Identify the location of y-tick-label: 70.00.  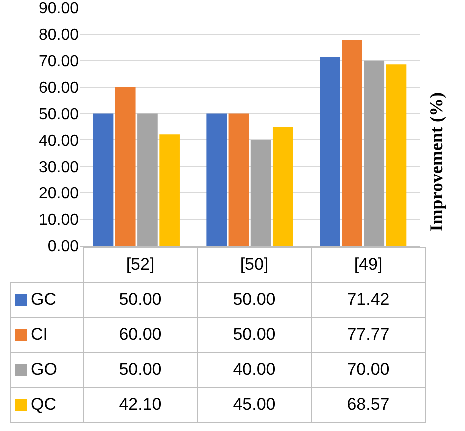
(59, 61).